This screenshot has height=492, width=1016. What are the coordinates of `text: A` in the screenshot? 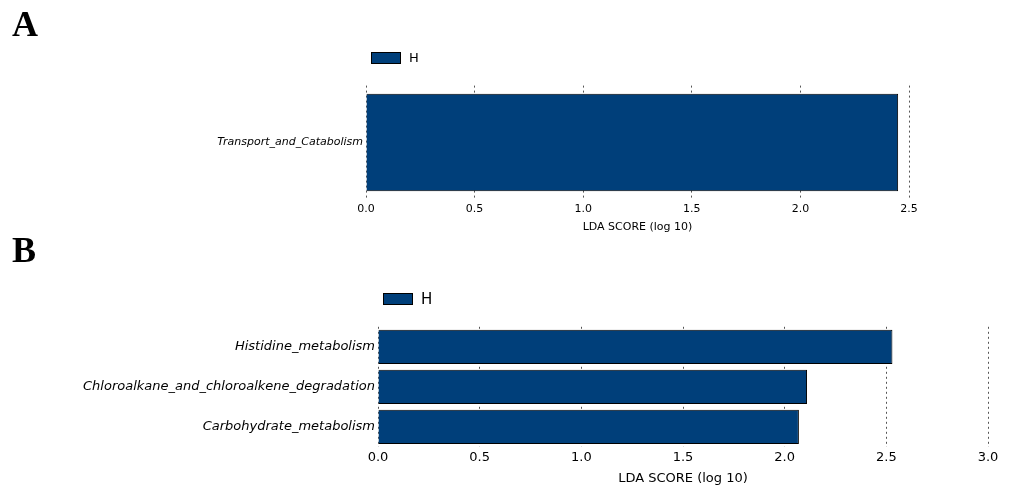 It's located at (25, 24).